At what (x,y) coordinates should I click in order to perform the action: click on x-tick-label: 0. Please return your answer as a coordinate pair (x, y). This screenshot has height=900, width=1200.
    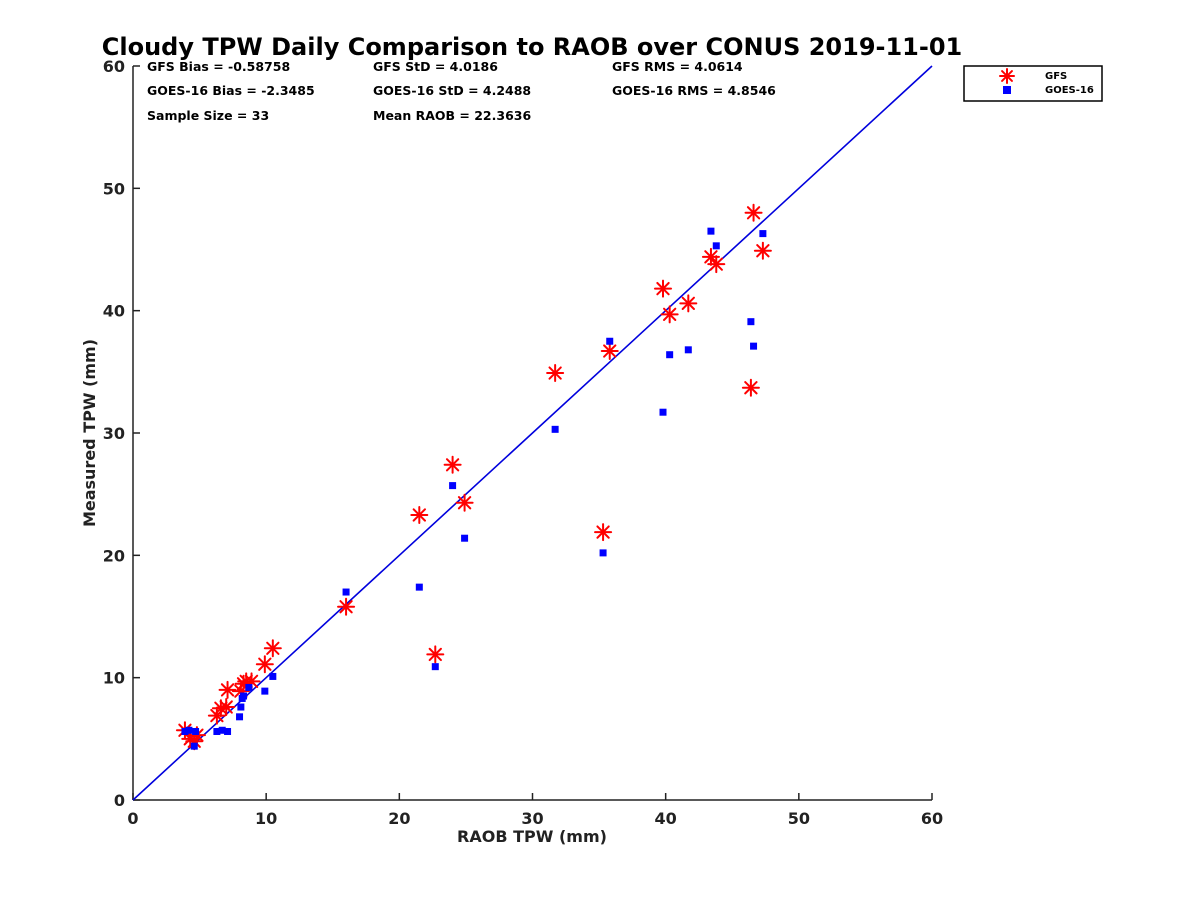
    Looking at the image, I should click on (132, 818).